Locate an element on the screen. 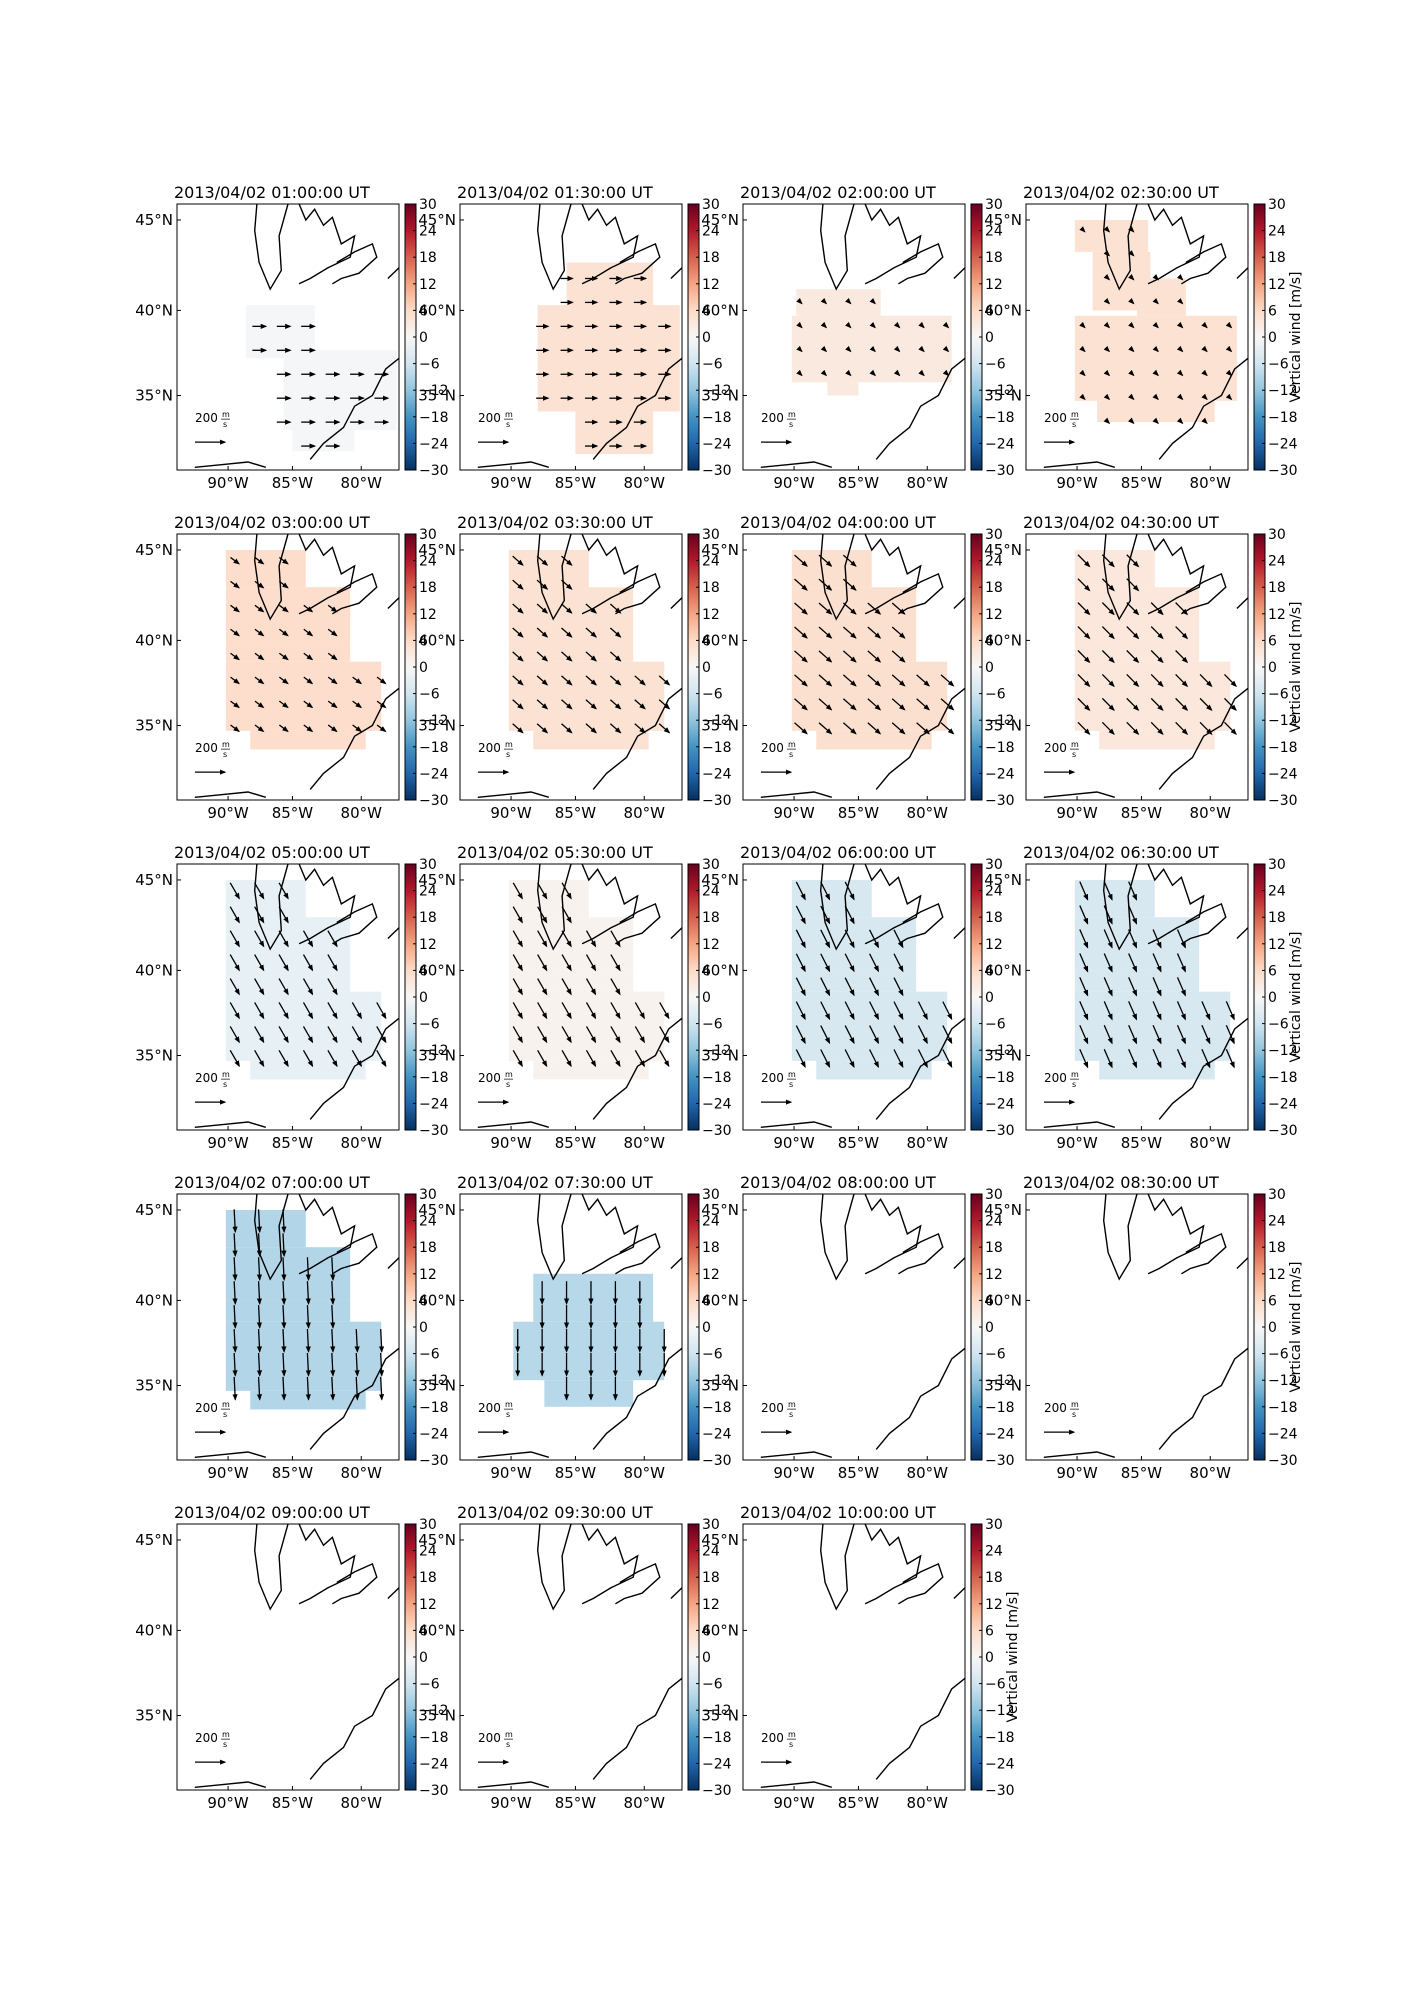  panel-title: 2013/04/02 06:30:00 UT is located at coordinates (1121, 852).